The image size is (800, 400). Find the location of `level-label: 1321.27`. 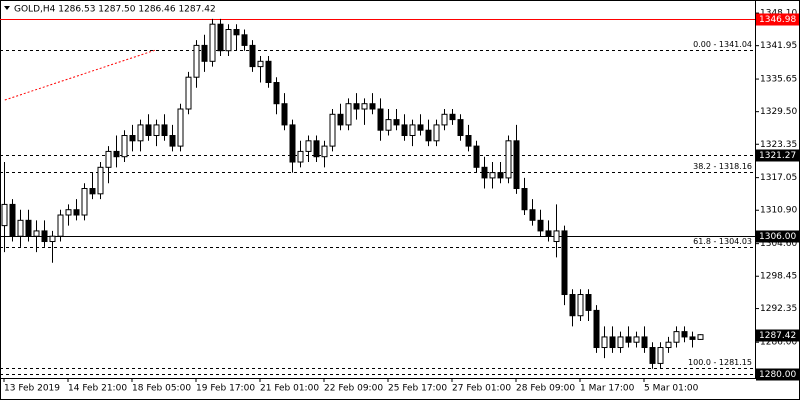

level-label: 1321.27 is located at coordinates (777, 156).